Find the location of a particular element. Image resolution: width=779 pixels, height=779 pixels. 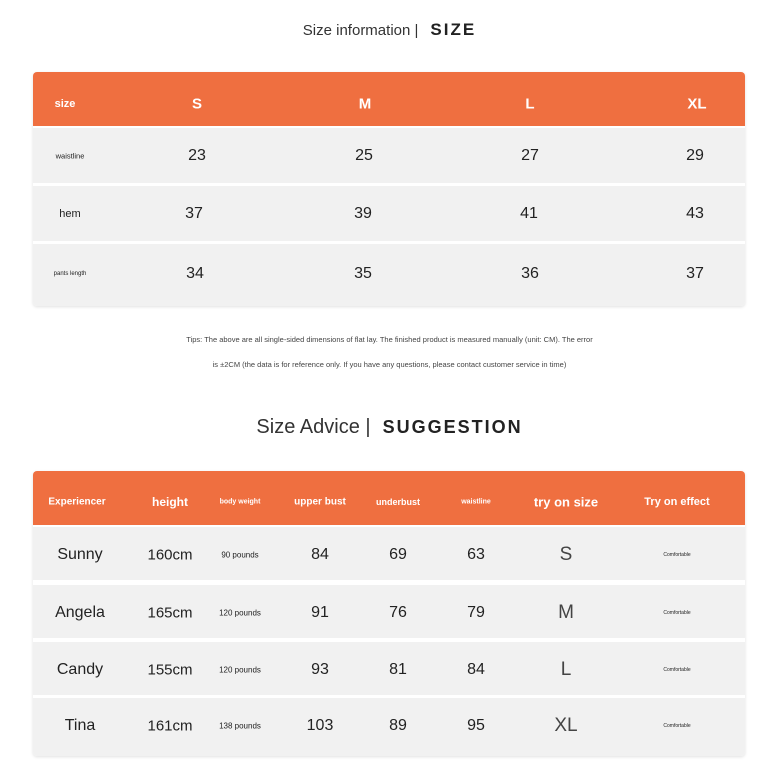

header-waistline: waistline is located at coordinates (476, 502).